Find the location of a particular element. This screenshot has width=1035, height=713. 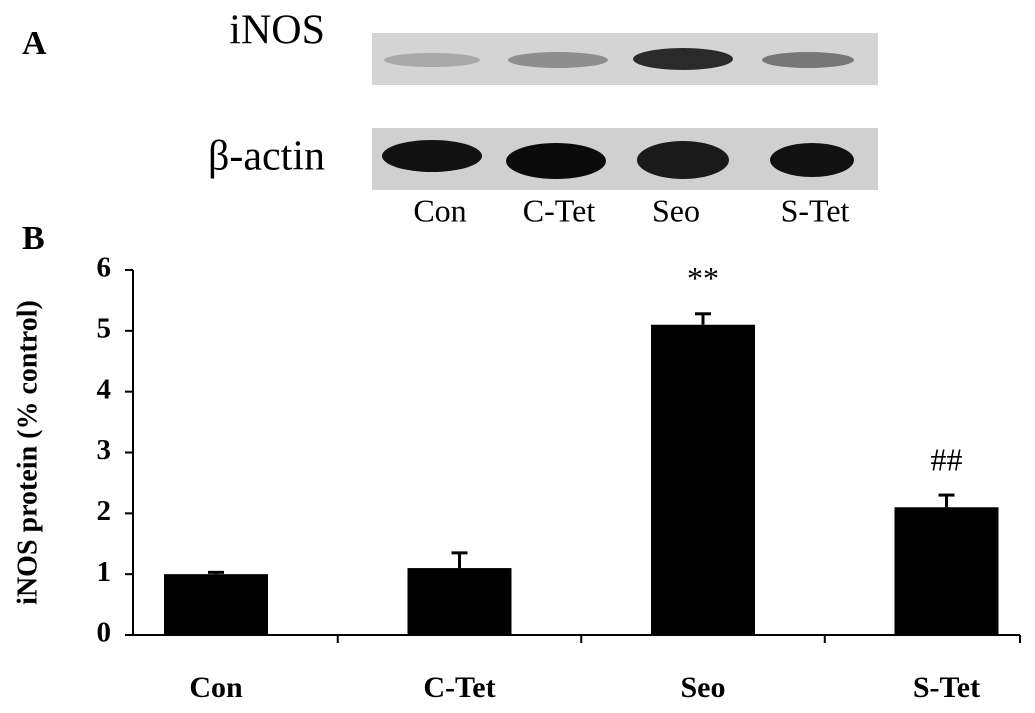

y-tick-label: 0 is located at coordinates (104, 633).